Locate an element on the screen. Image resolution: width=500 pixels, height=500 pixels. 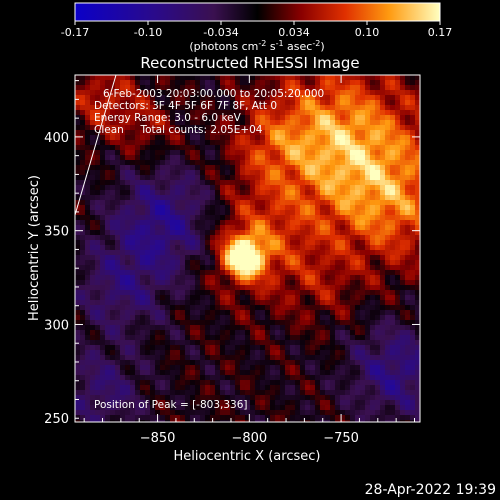
timestamp: 28-Apr-2022 19:39 is located at coordinates (430, 490).